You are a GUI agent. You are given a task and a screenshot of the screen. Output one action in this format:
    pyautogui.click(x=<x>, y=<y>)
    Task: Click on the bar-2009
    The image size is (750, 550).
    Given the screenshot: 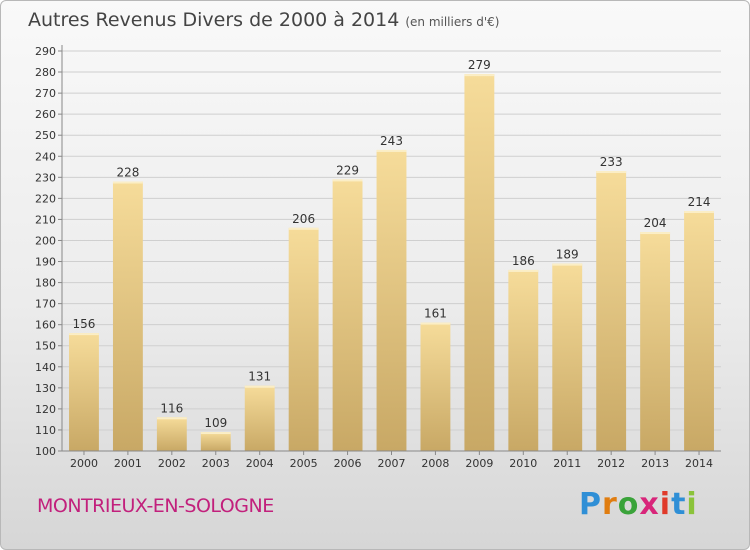 What is the action you would take?
    pyautogui.click(x=479, y=262)
    